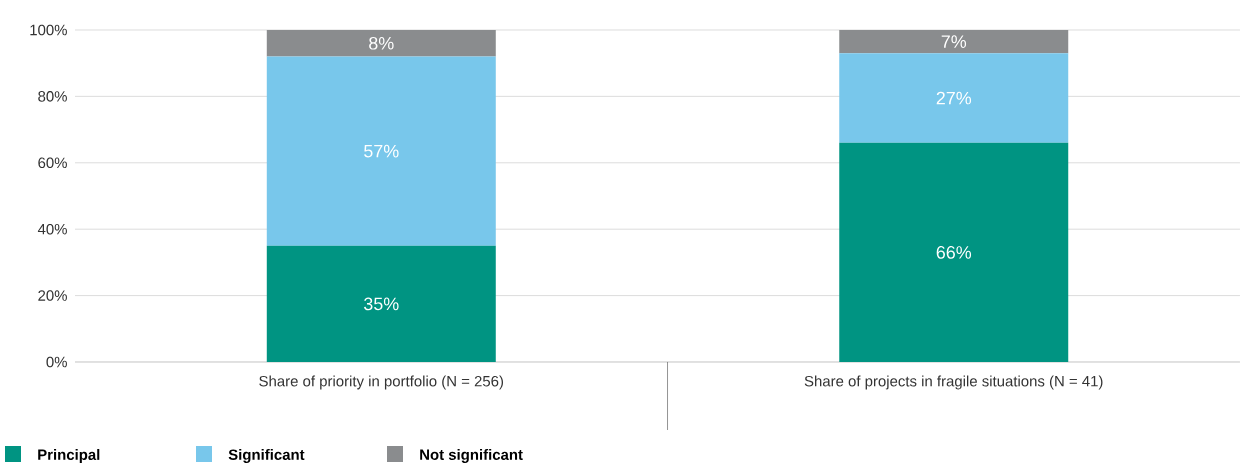  What do you see at coordinates (471, 455) in the screenshot?
I see `legend-label: Not significant` at bounding box center [471, 455].